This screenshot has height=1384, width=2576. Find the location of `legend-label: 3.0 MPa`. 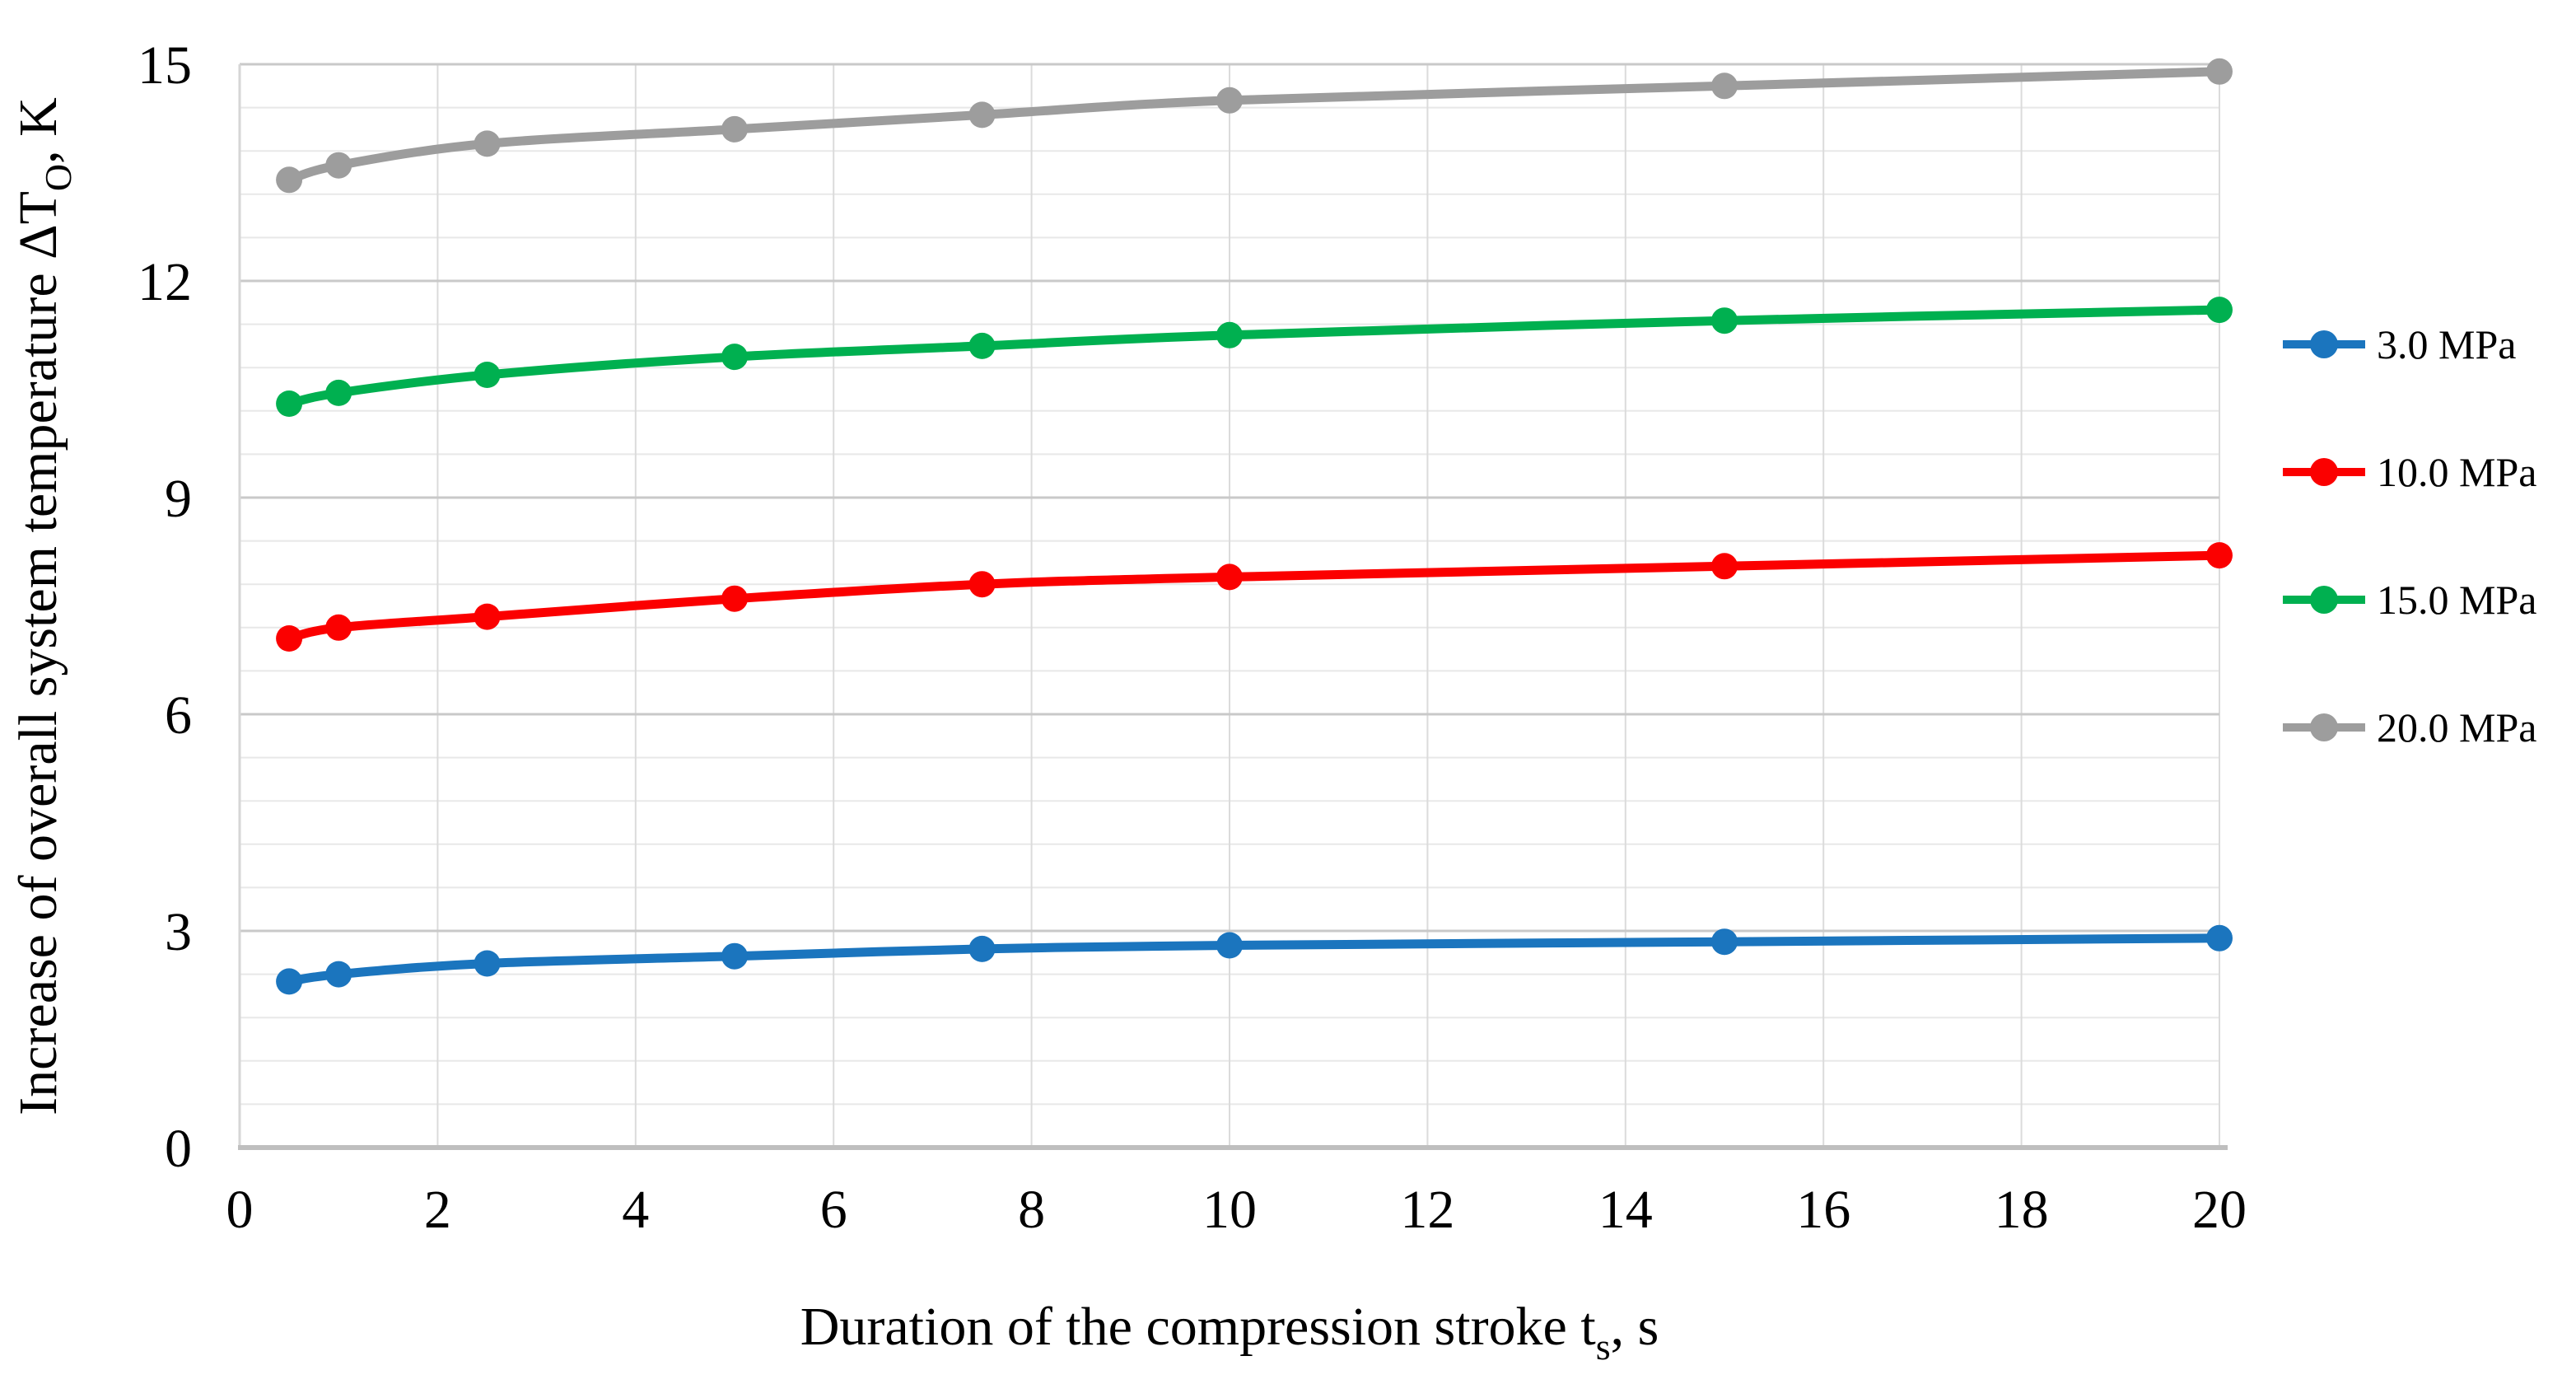

legend-label: 3.0 MPa is located at coordinates (2446, 344).